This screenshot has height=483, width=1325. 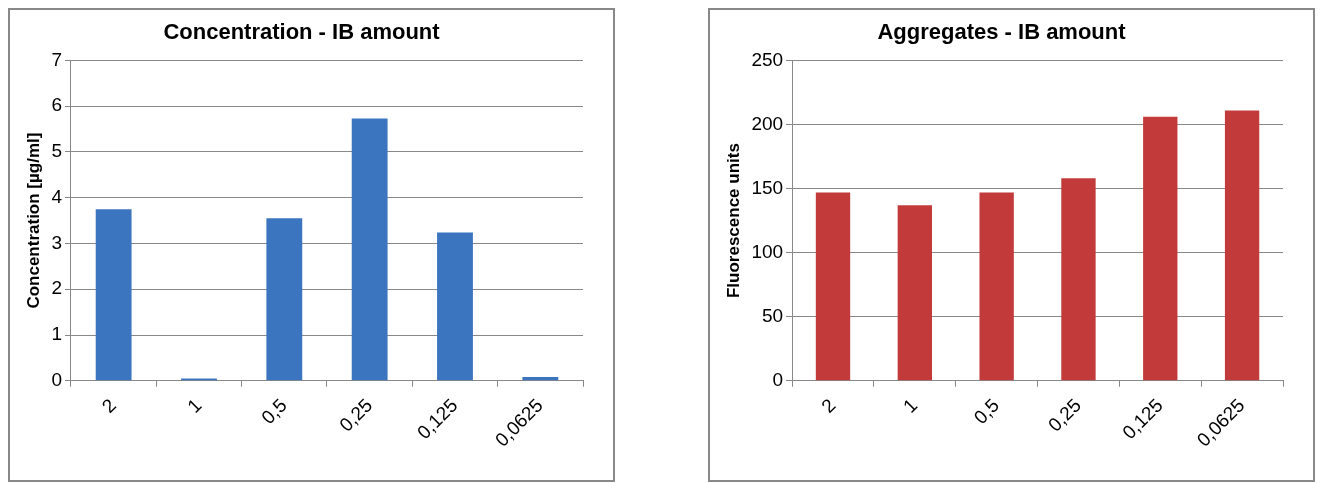 What do you see at coordinates (56, 105) in the screenshot?
I see `y-tick-label: 6` at bounding box center [56, 105].